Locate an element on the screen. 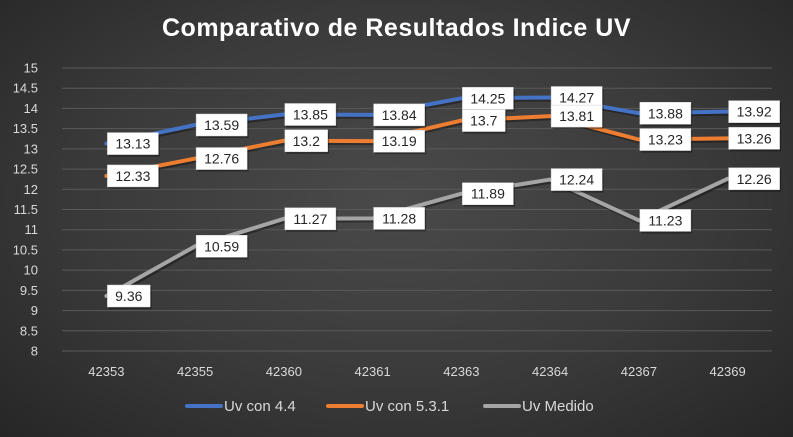 The height and width of the screenshot is (437, 793). y-tick-label: 11 is located at coordinates (32, 229).